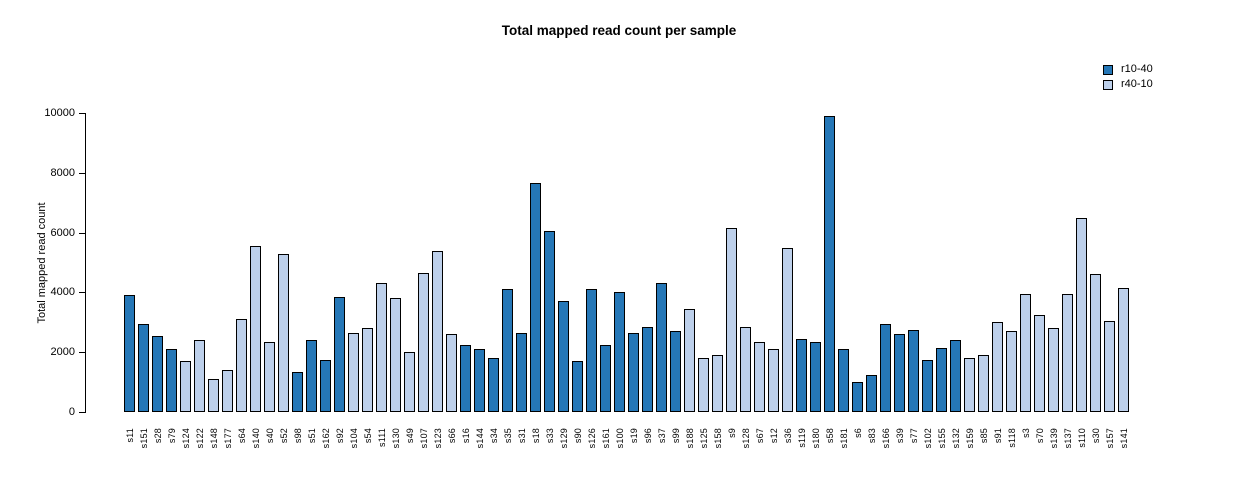 This screenshot has height=500, width=1238. Describe the element at coordinates (675, 278) in the screenshot. I see `bar-slot: s99` at that location.